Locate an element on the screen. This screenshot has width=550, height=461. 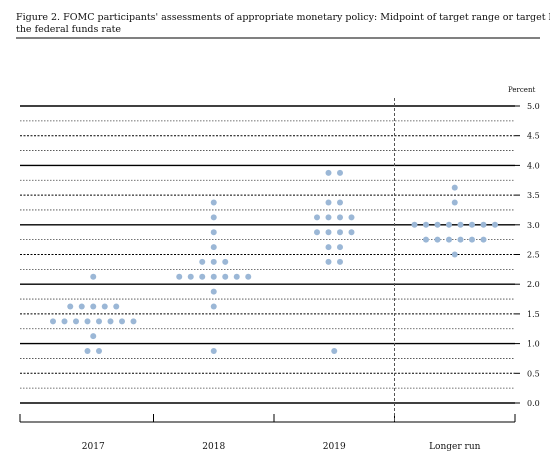
x-tick-label: 2017 is located at coordinates (93, 447).